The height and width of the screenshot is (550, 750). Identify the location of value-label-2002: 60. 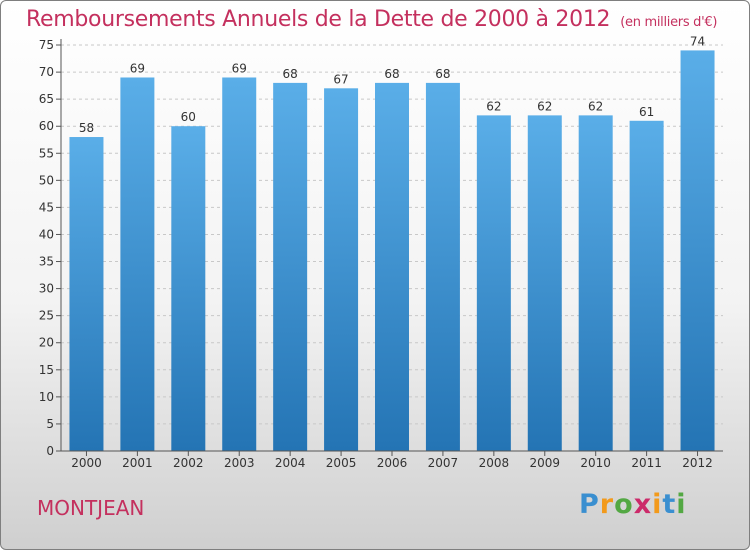
(188, 117).